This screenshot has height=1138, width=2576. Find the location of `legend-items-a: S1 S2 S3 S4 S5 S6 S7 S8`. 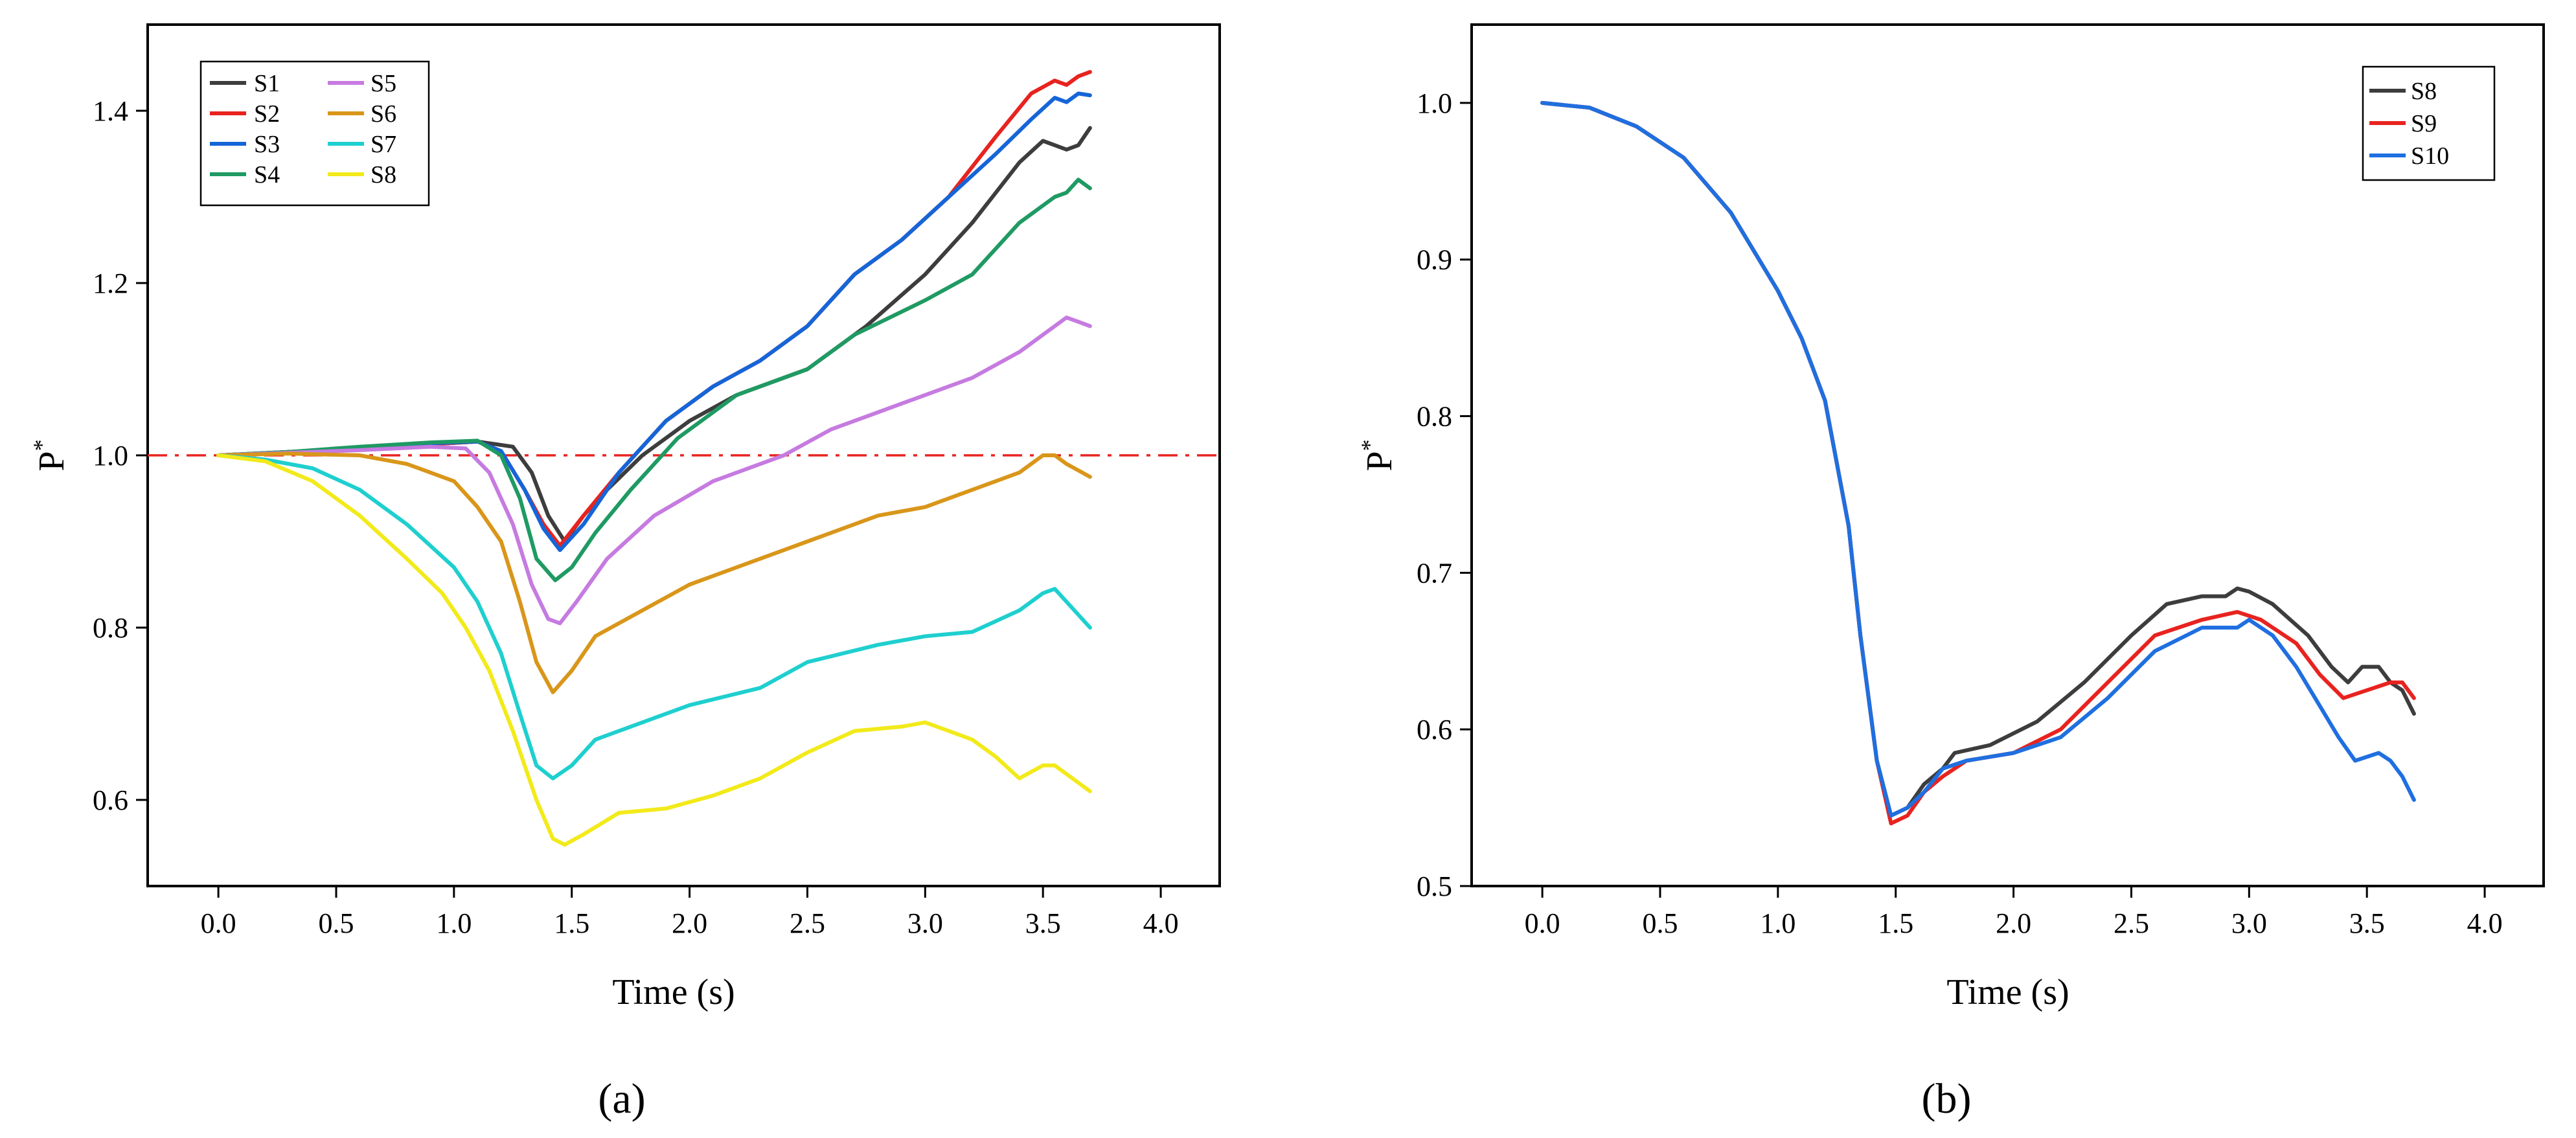

legend-items-a: S1 S2 S3 S4 S5 S6 S7 S8 is located at coordinates (303, 129).